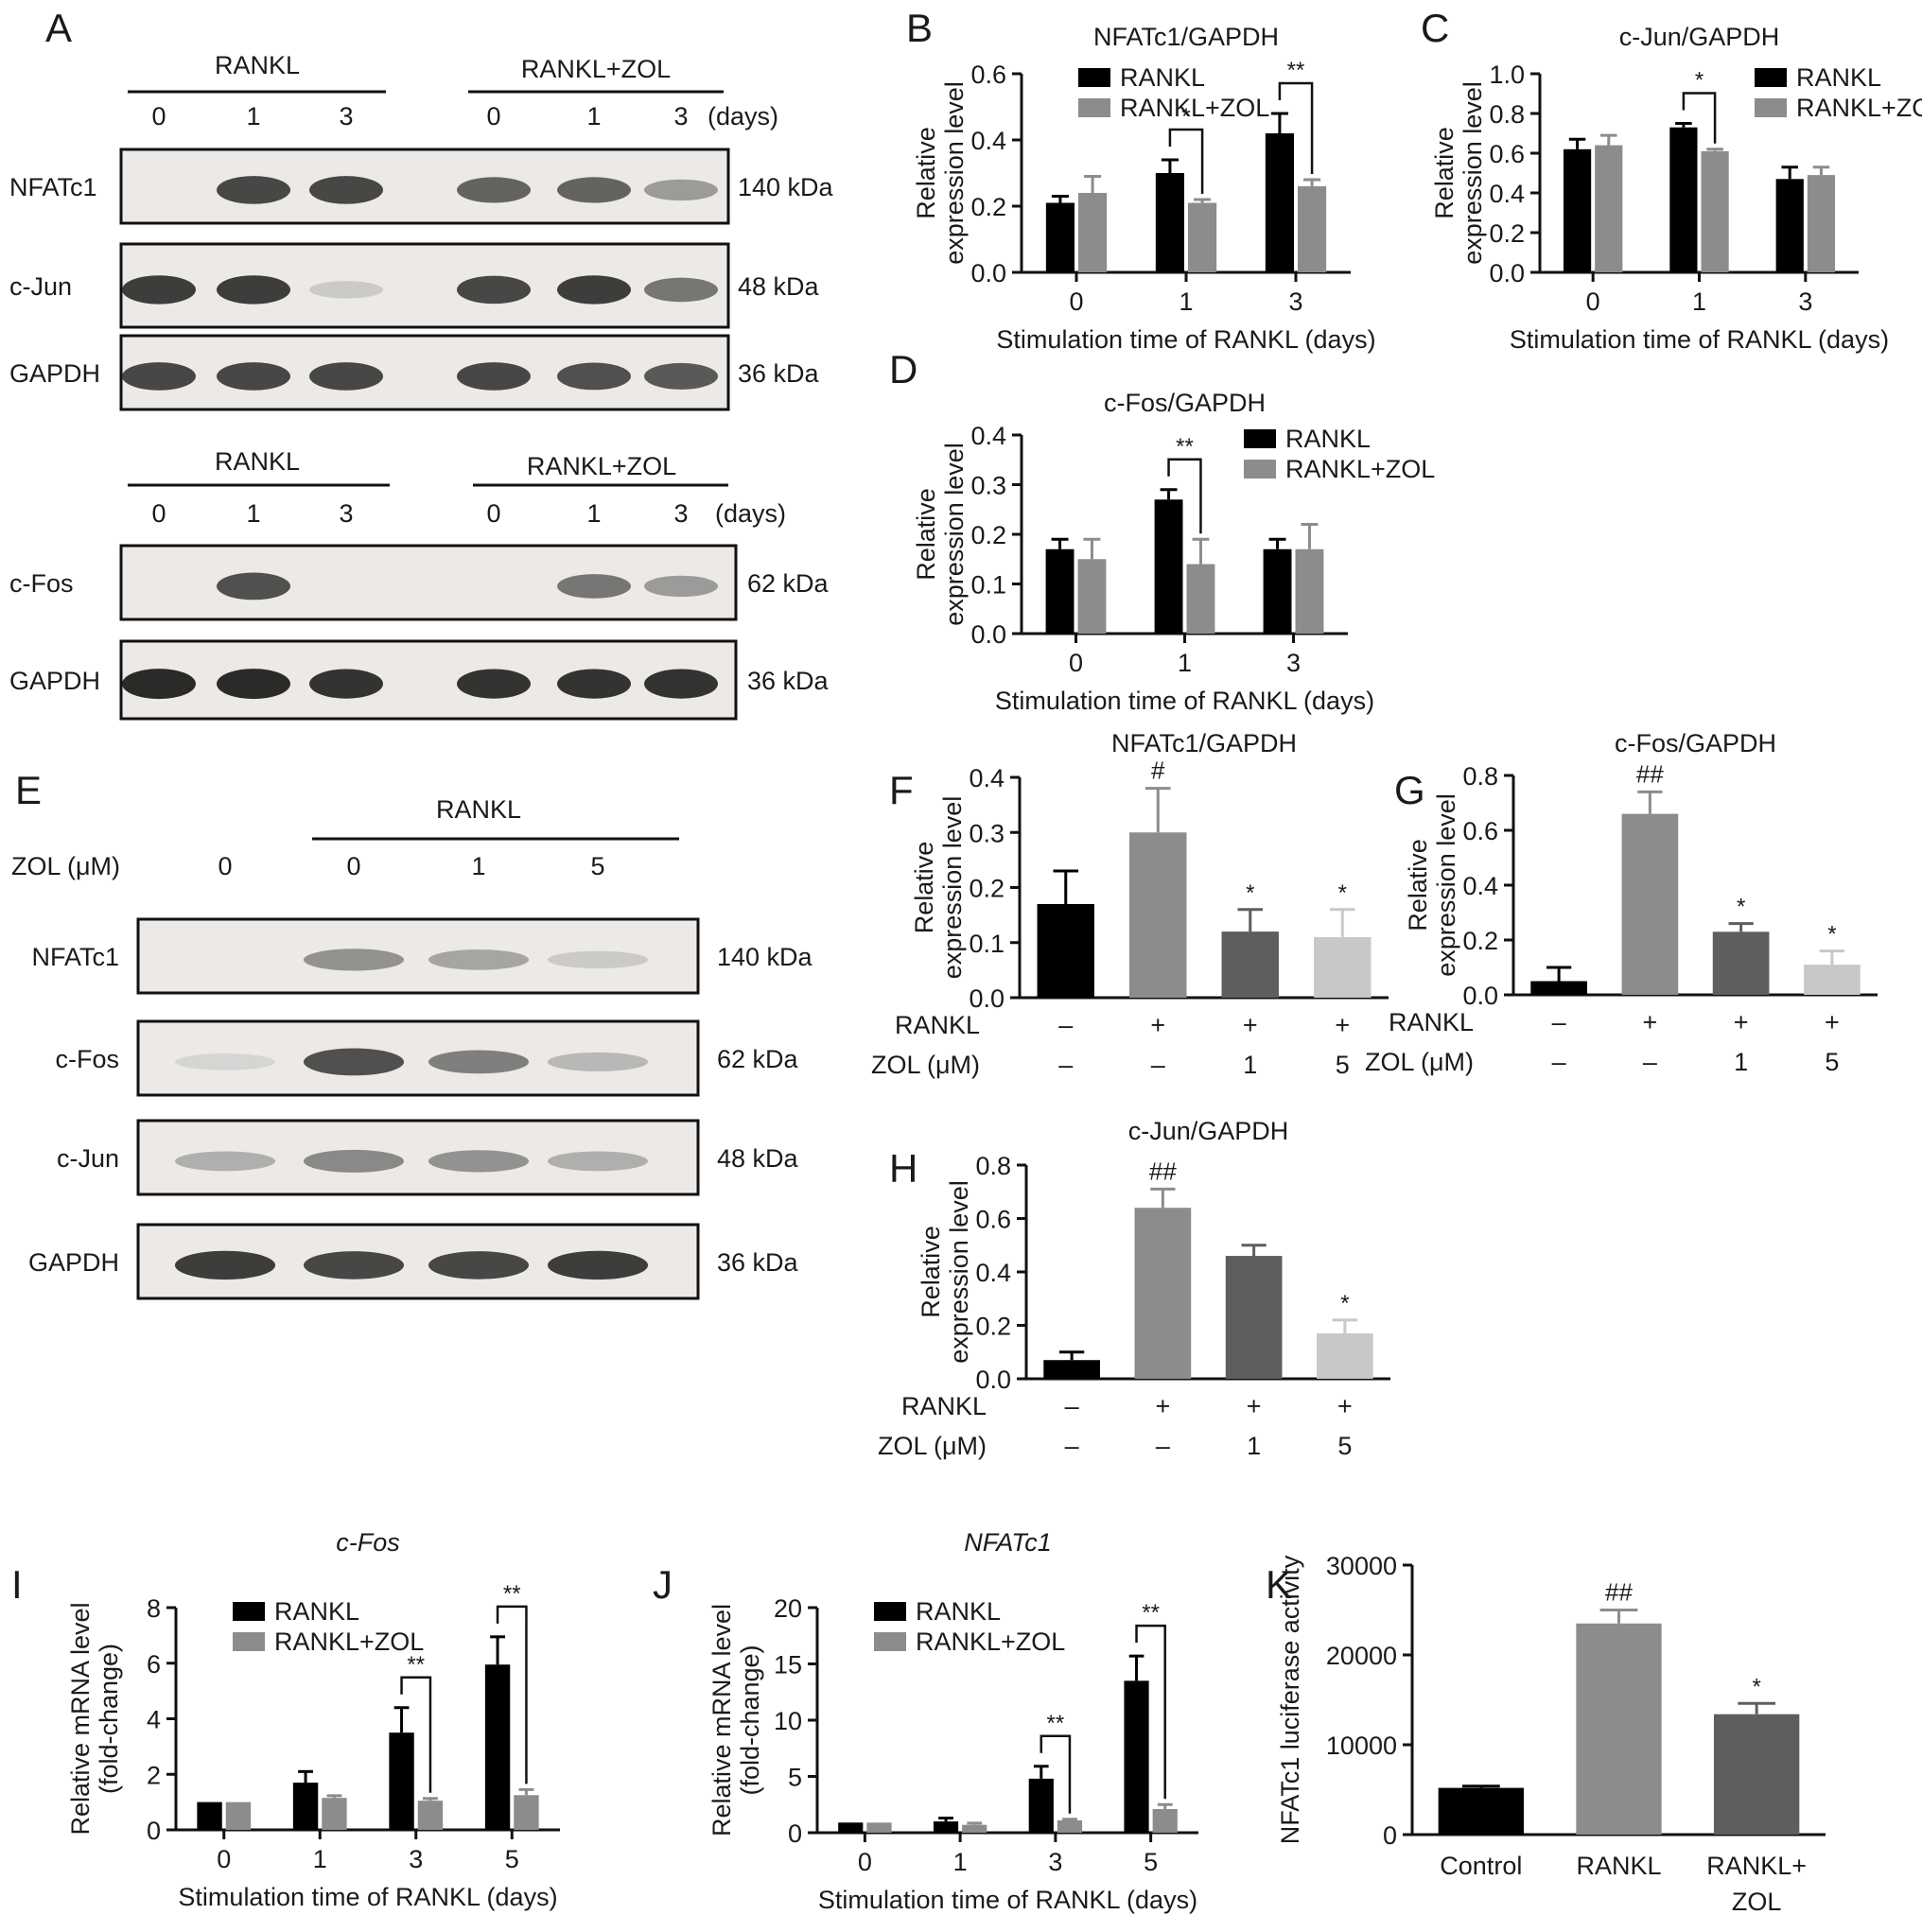  I want to click on blot-a-kda-label: 140 kDa, so click(786, 187).